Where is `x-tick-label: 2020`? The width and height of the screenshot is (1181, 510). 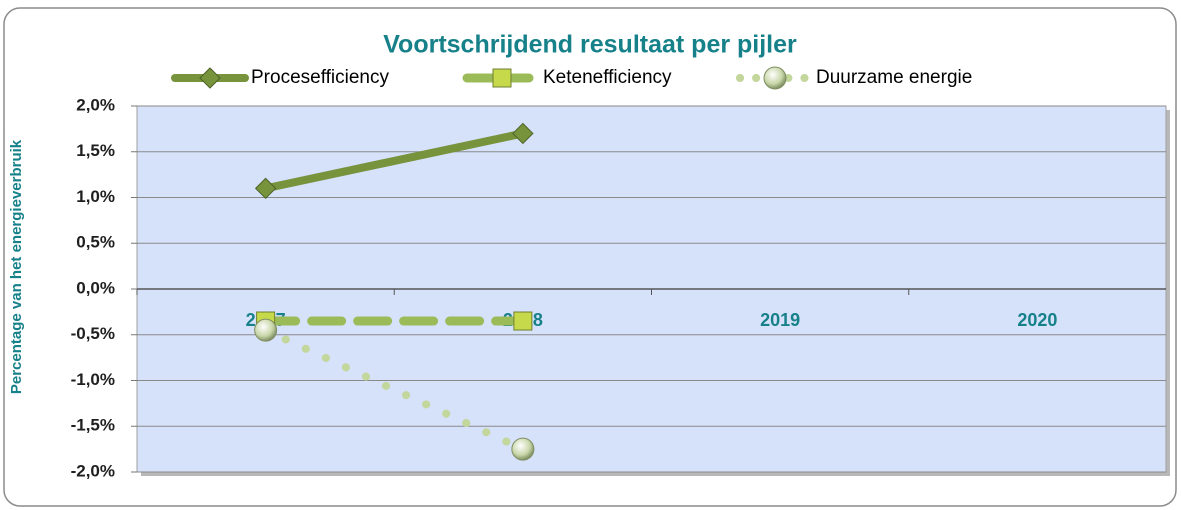
x-tick-label: 2020 is located at coordinates (1037, 320).